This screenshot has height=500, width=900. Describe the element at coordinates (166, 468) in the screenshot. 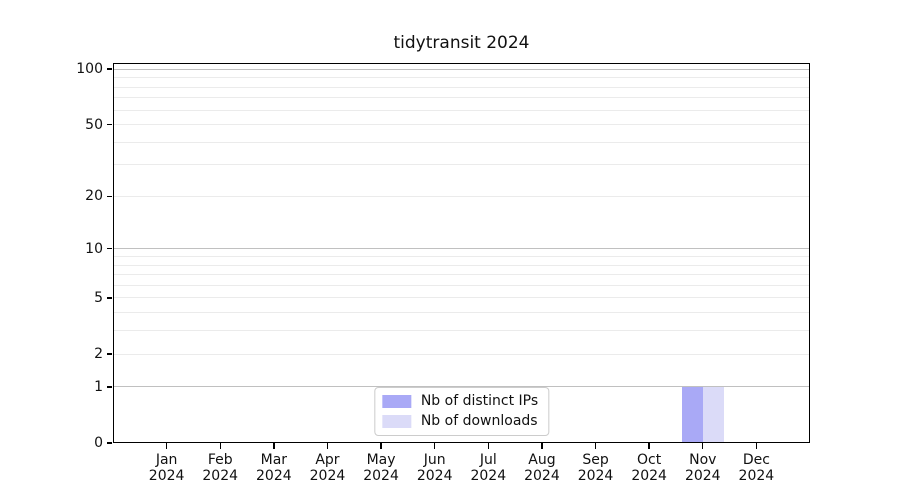

I see `x-tick-label: Jan 2024` at that location.